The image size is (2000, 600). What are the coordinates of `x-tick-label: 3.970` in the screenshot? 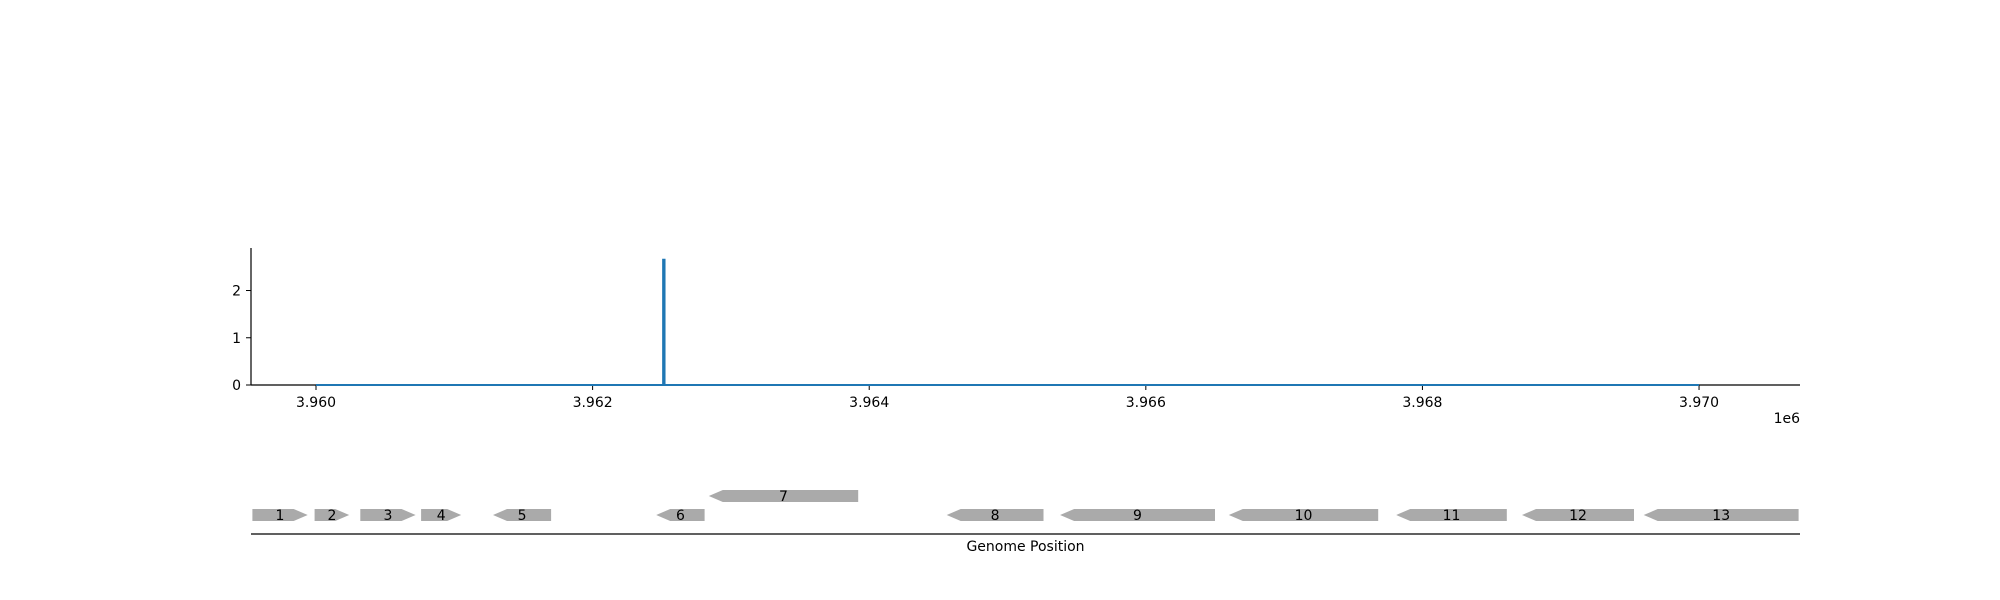 It's located at (1699, 403).